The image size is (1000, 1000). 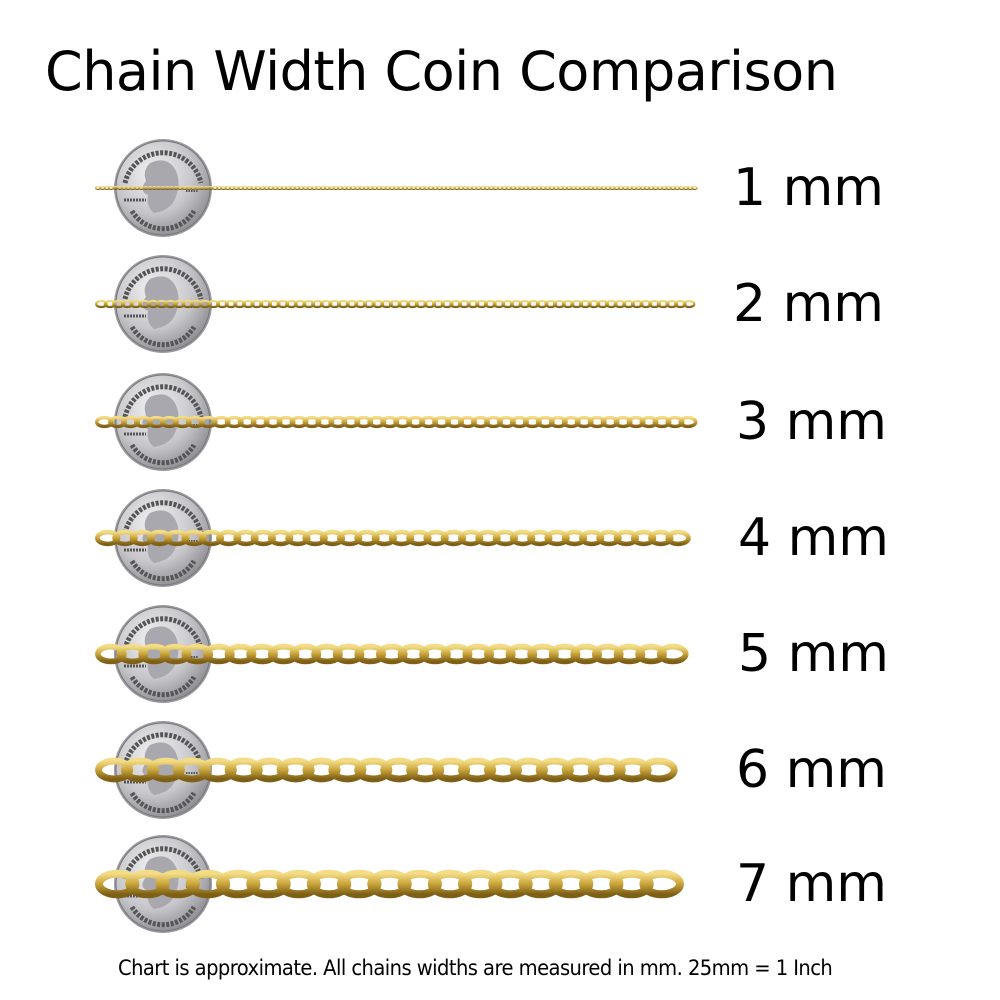 I want to click on chain-row: 6 mm, so click(x=500, y=770).